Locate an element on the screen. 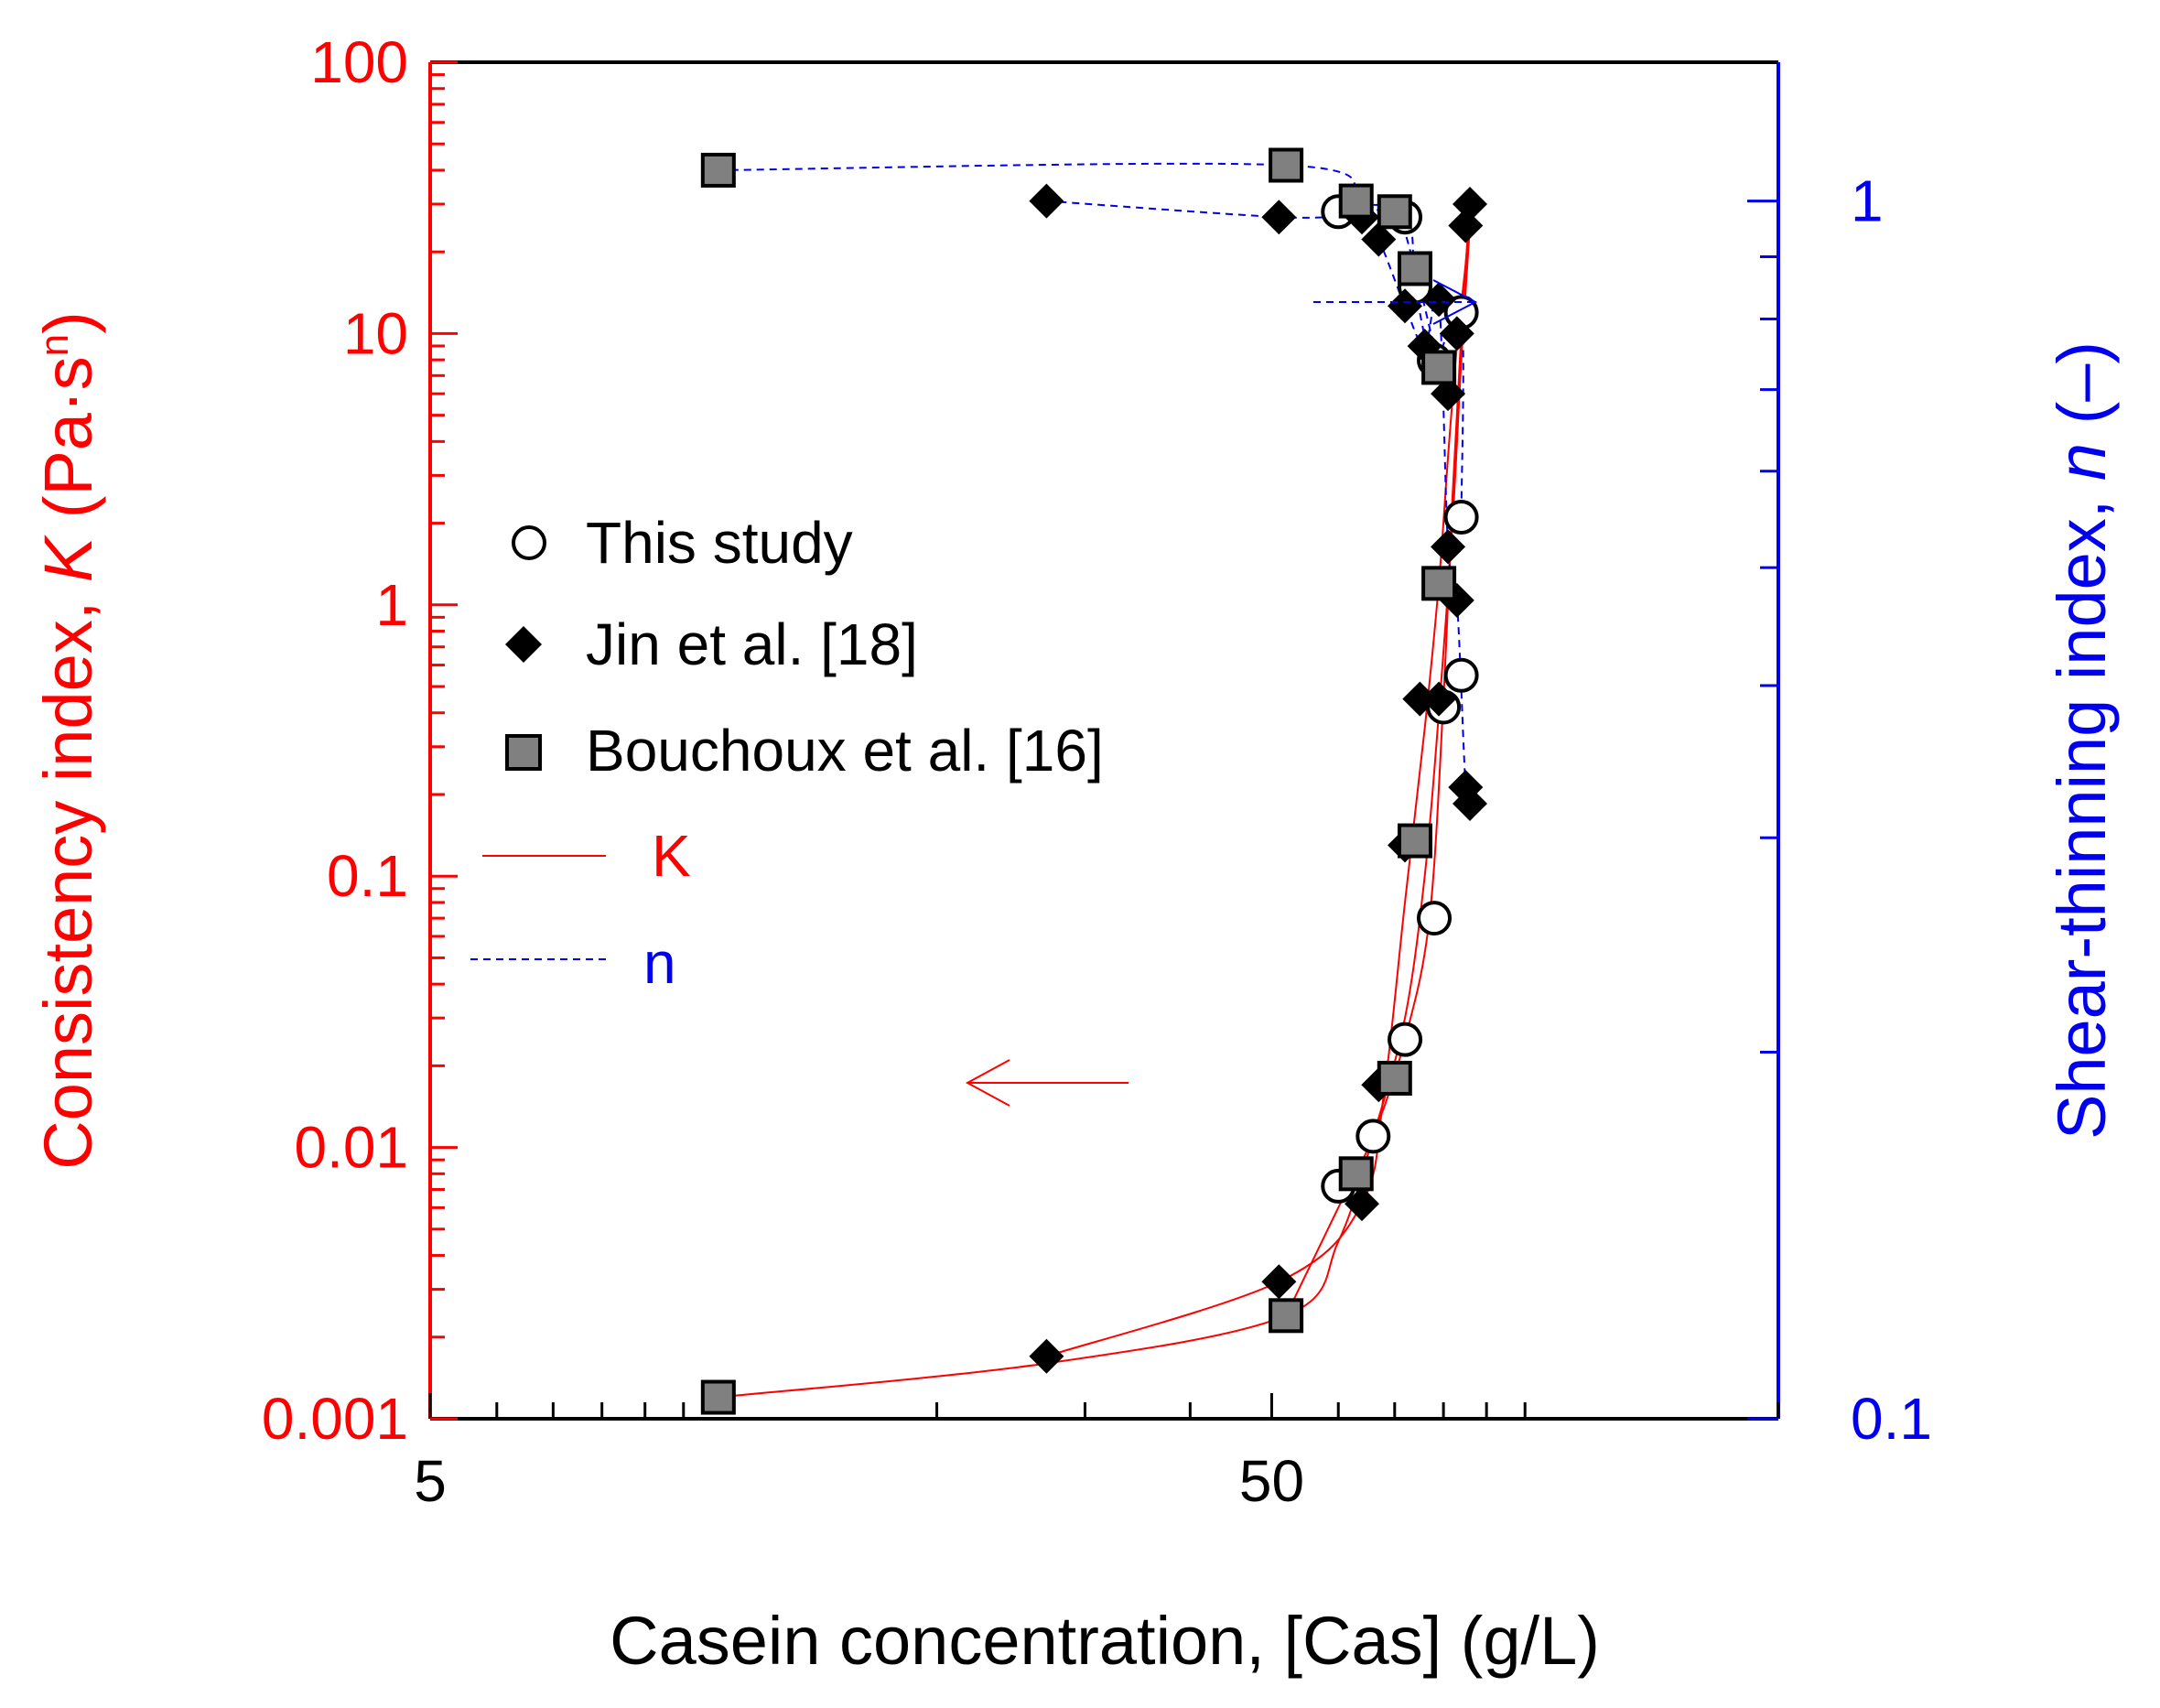  left-tick-label: 10 is located at coordinates (375, 333).